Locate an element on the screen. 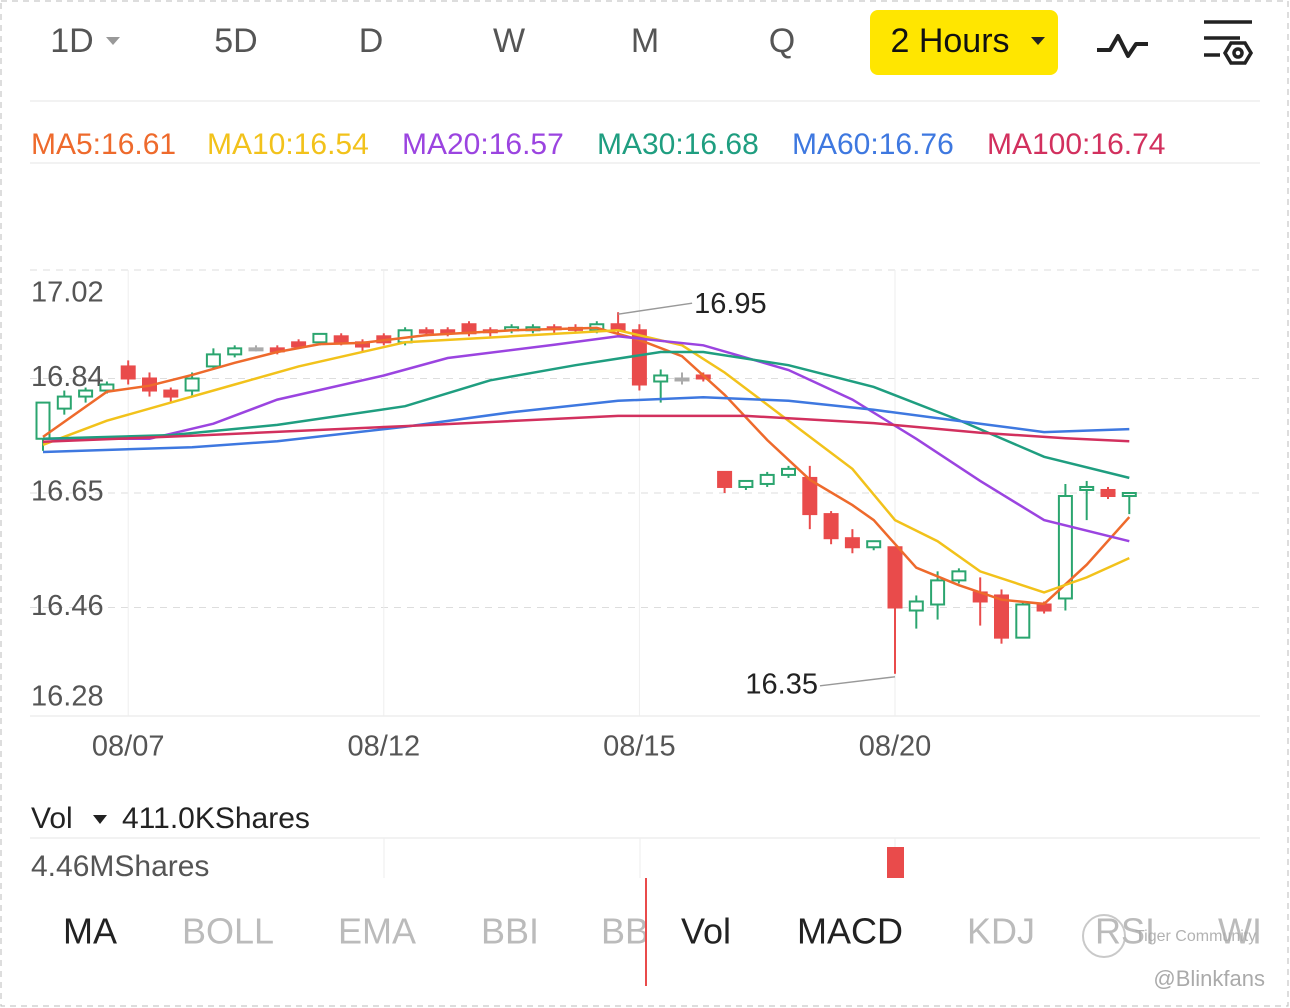 This screenshot has height=1008, width=1290. x-tick-label: 08/12 is located at coordinates (384, 747).